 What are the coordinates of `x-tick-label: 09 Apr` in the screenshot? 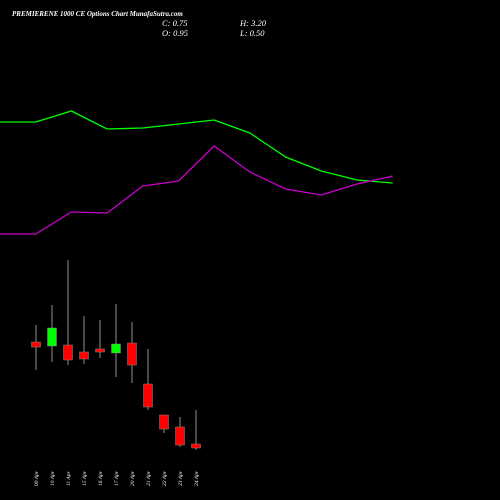 It's located at (37, 478).